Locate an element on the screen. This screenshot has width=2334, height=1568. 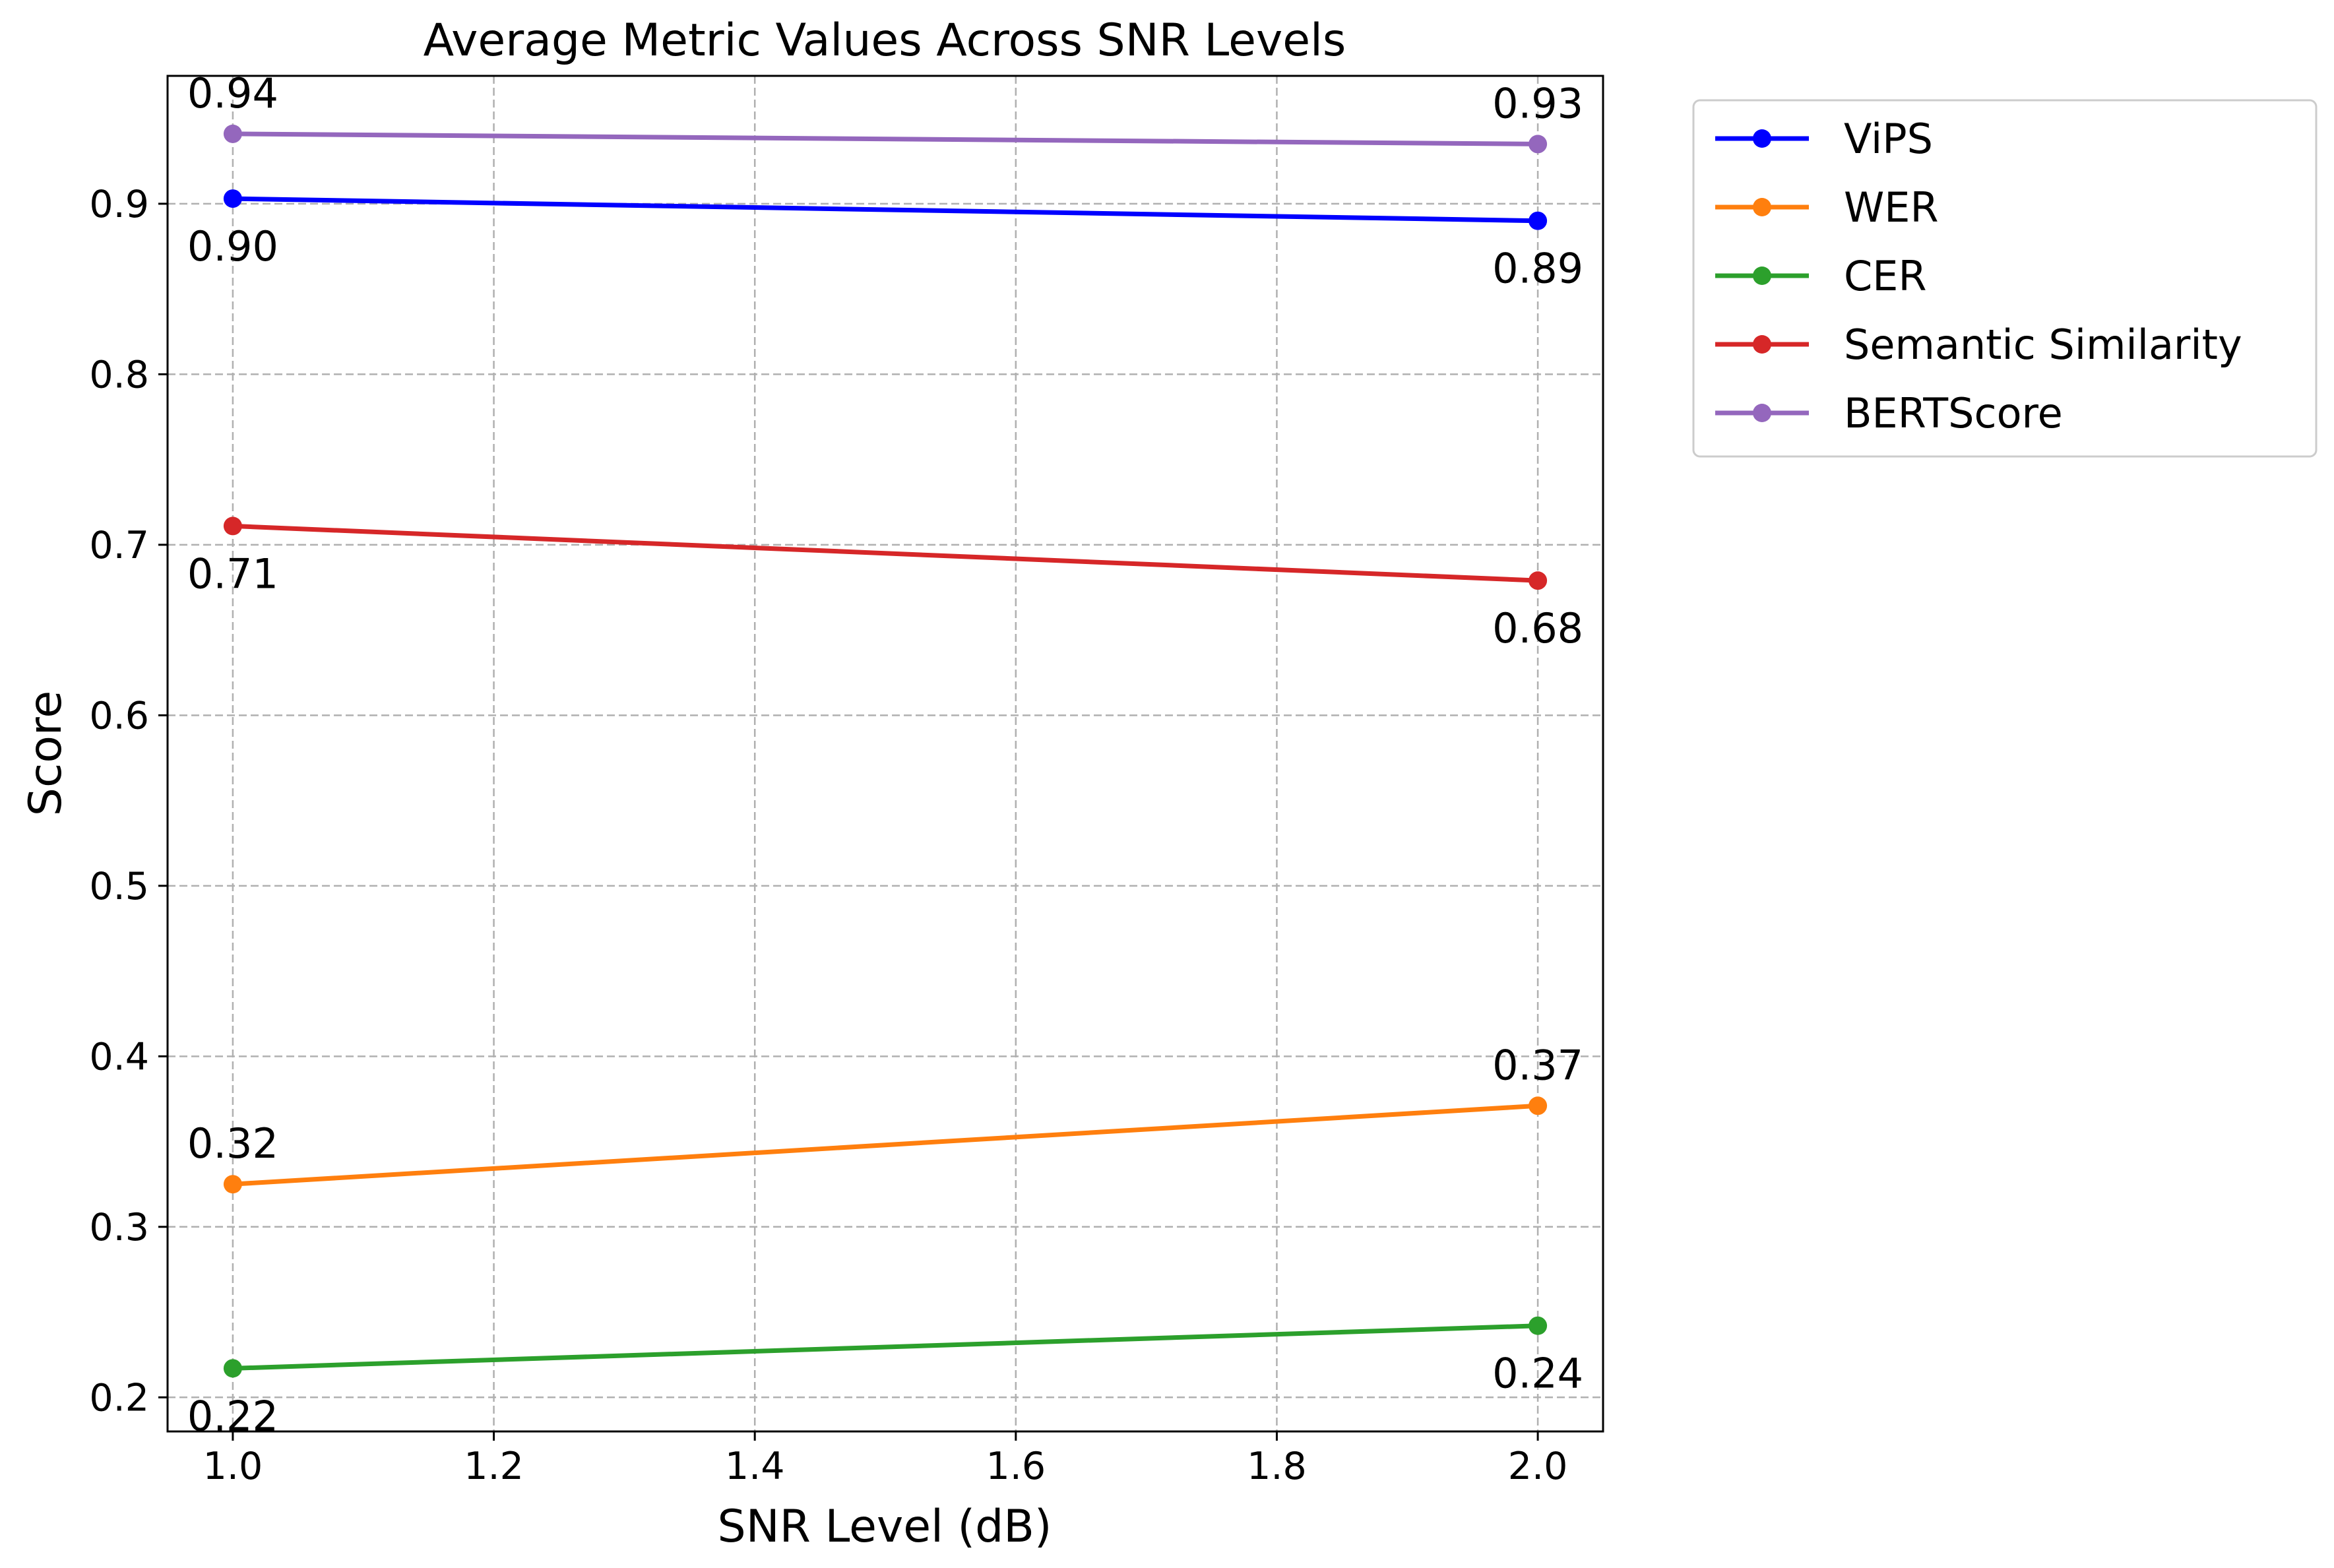
legend-marker-bertscore is located at coordinates (1762, 413).